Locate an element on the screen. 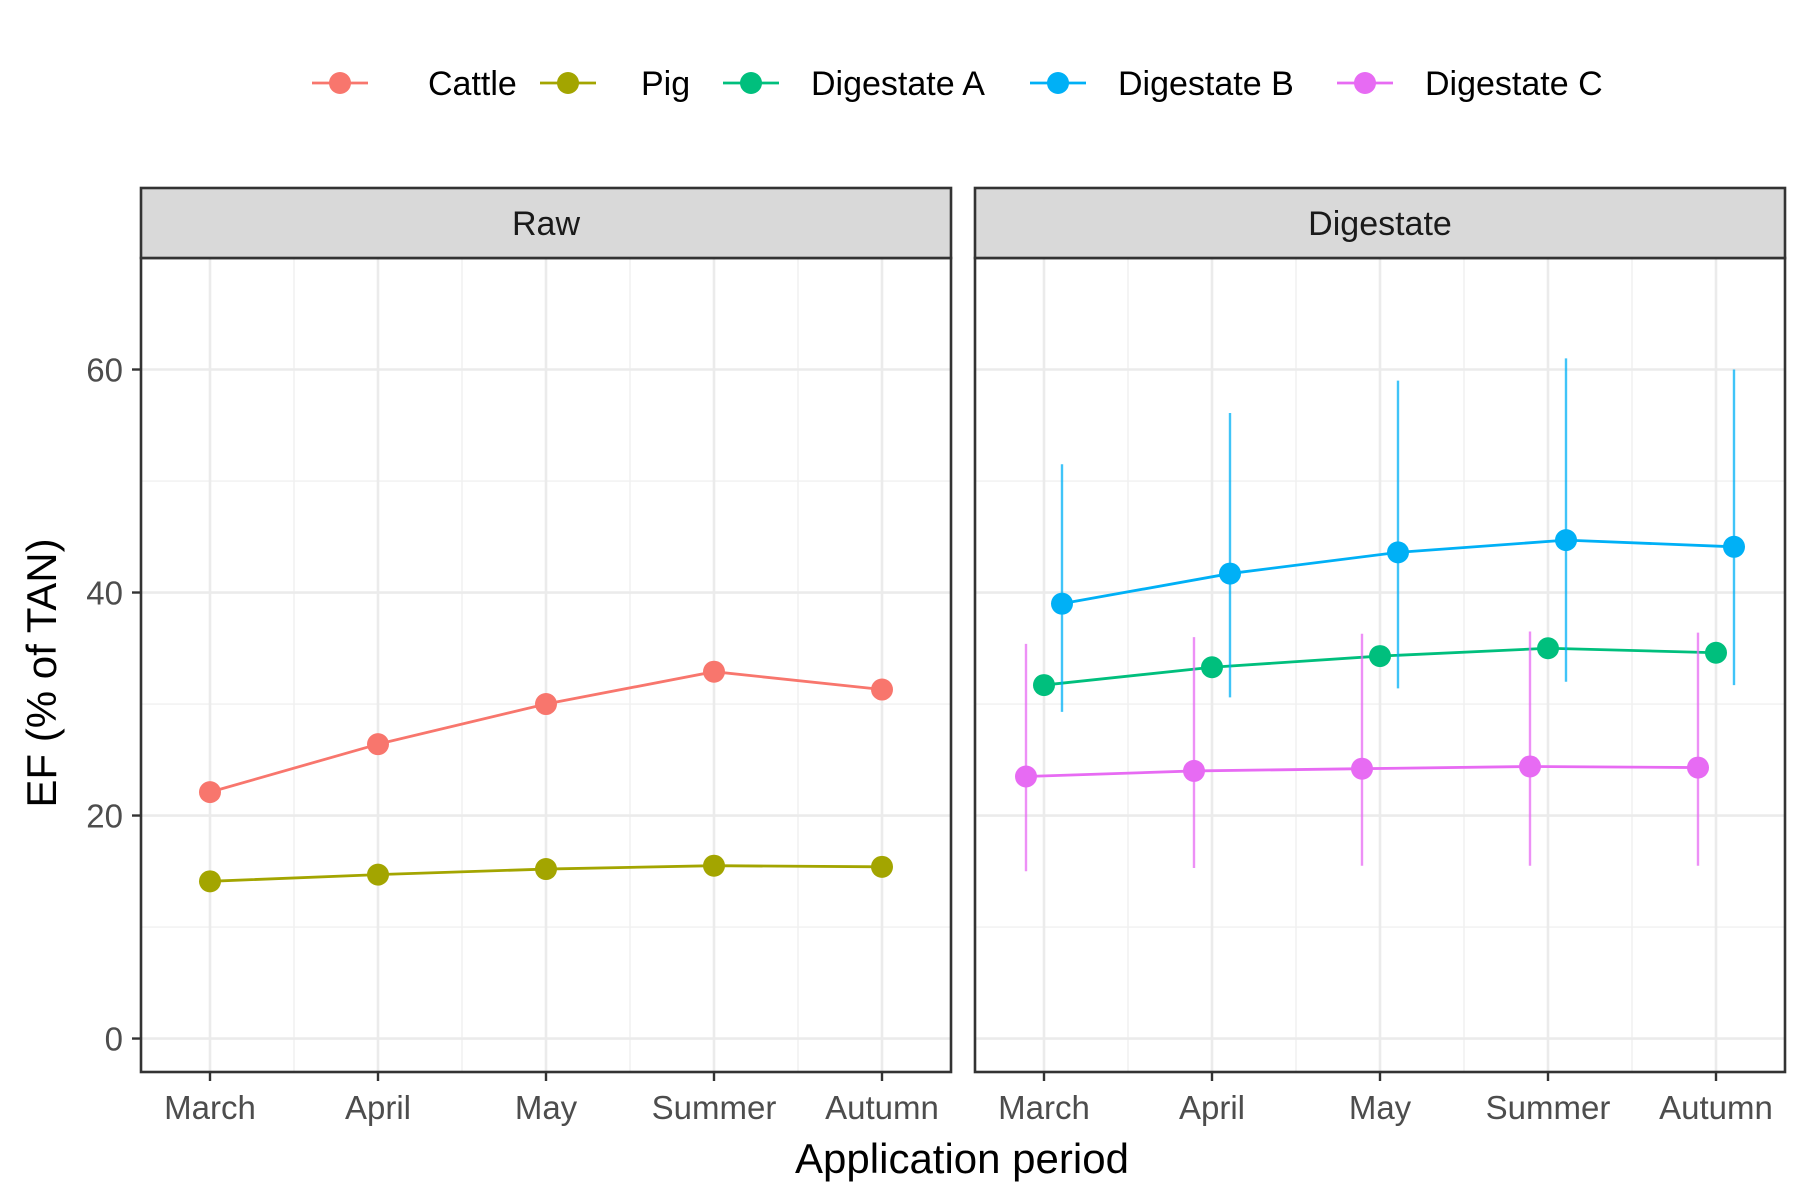 This screenshot has width=1800, height=1200. strip-label: Raw is located at coordinates (546, 224).